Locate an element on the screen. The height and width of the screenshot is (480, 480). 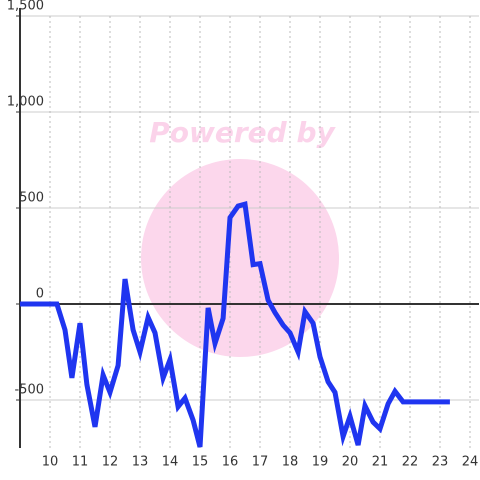
x-tick-label: 24 is located at coordinates (470, 462).